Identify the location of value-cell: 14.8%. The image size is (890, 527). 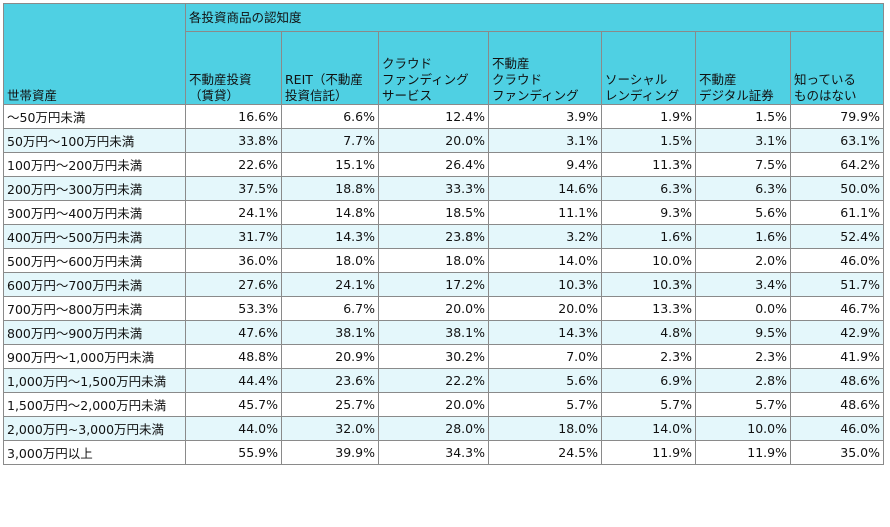
(330, 212).